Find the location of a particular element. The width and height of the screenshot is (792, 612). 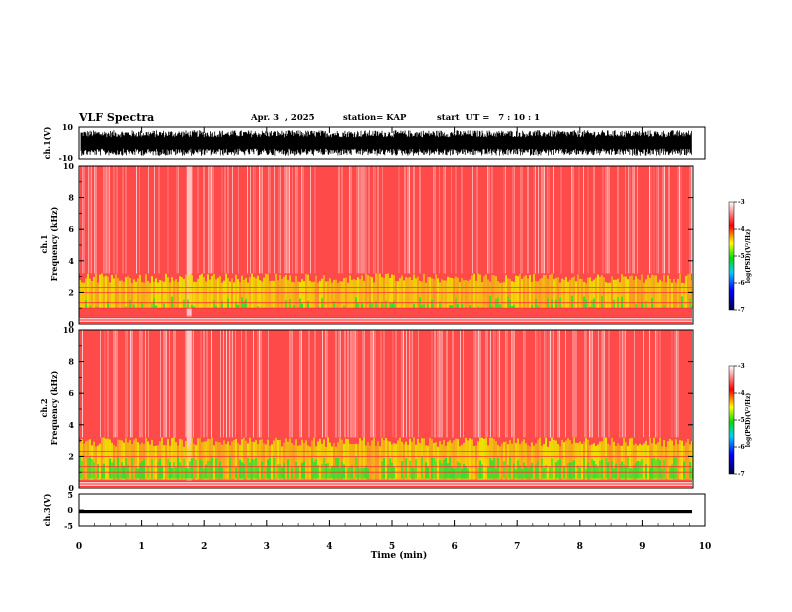

time-tick-label: 8 is located at coordinates (580, 547).